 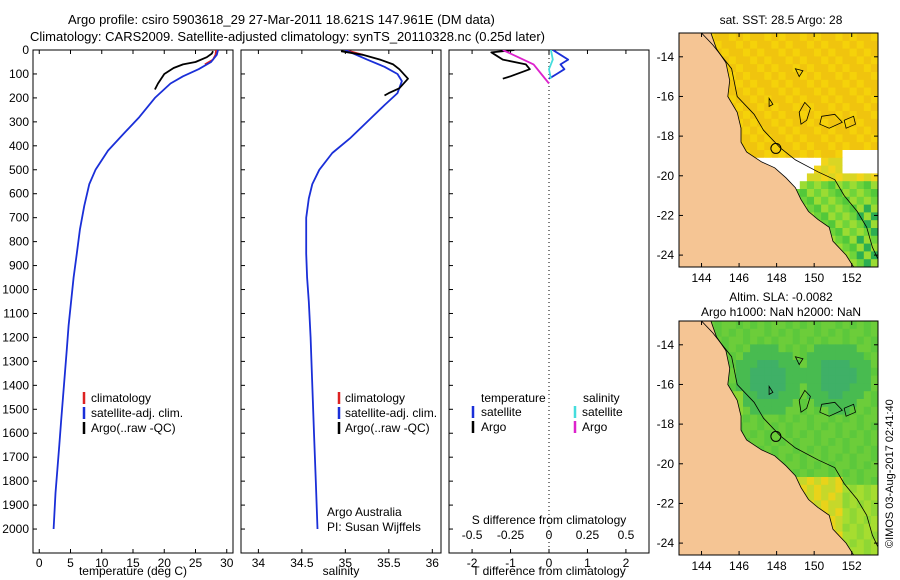 What do you see at coordinates (375, 398) in the screenshot?
I see `legend-label-climatology: climatology` at bounding box center [375, 398].